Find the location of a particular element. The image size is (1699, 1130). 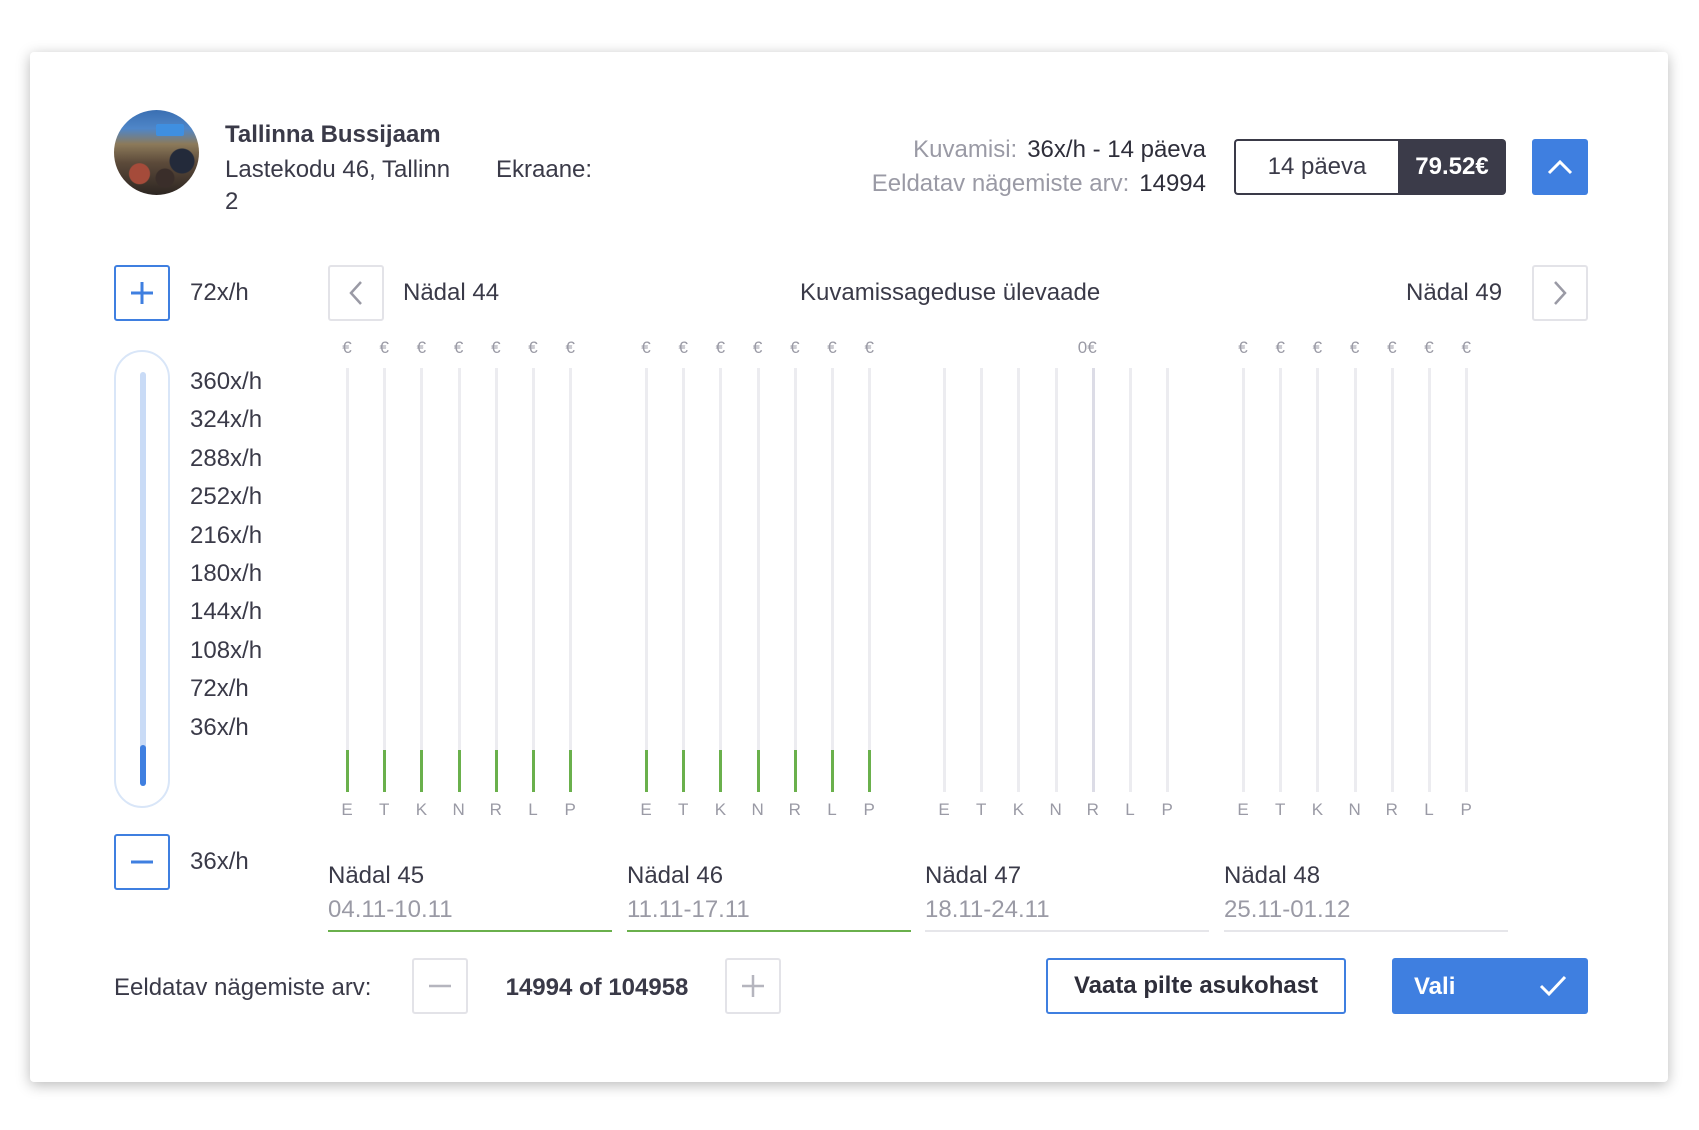

week-tab: Nädal 47 18.11-24.11 is located at coordinates (1067, 897).